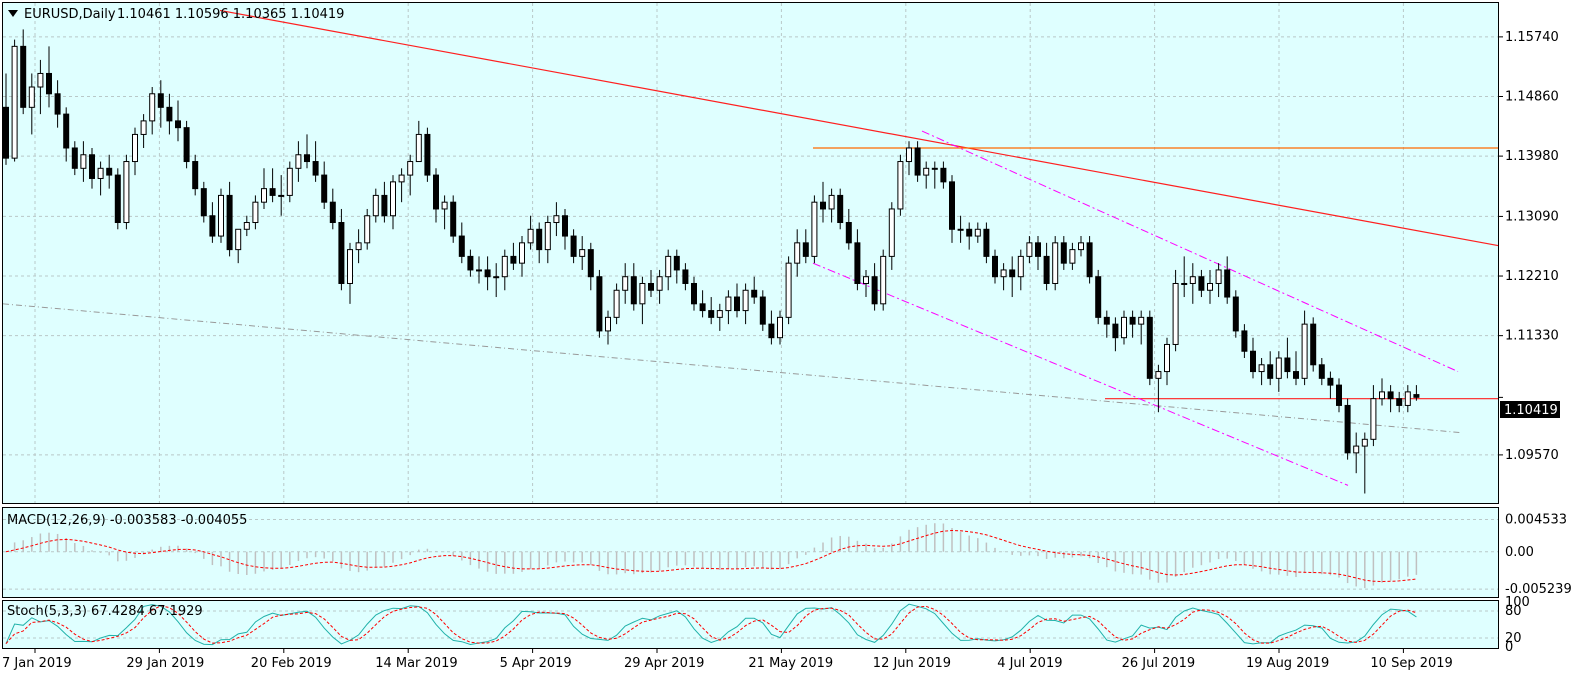  What do you see at coordinates (416, 663) in the screenshot?
I see `time-tick-label: 14 Mar 2019` at bounding box center [416, 663].